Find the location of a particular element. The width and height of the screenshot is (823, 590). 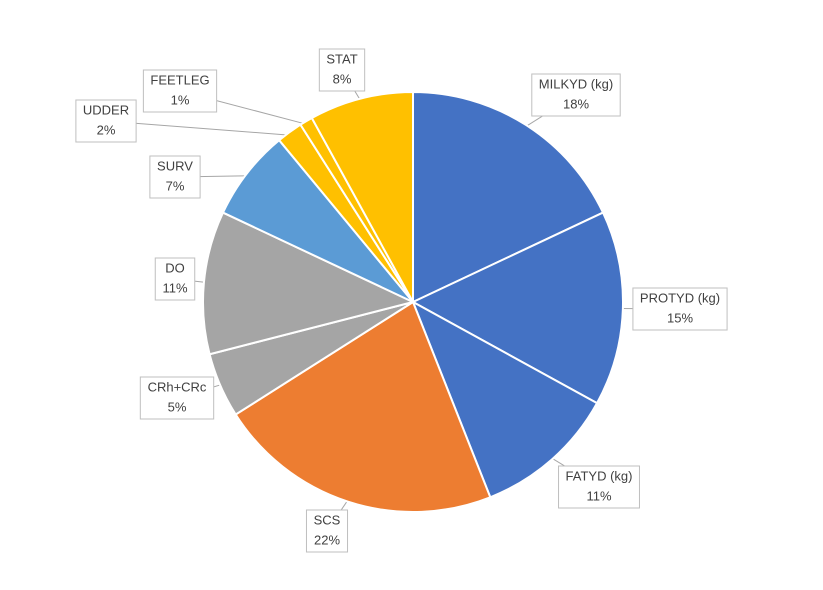

label-value: 1% is located at coordinates (180, 99).